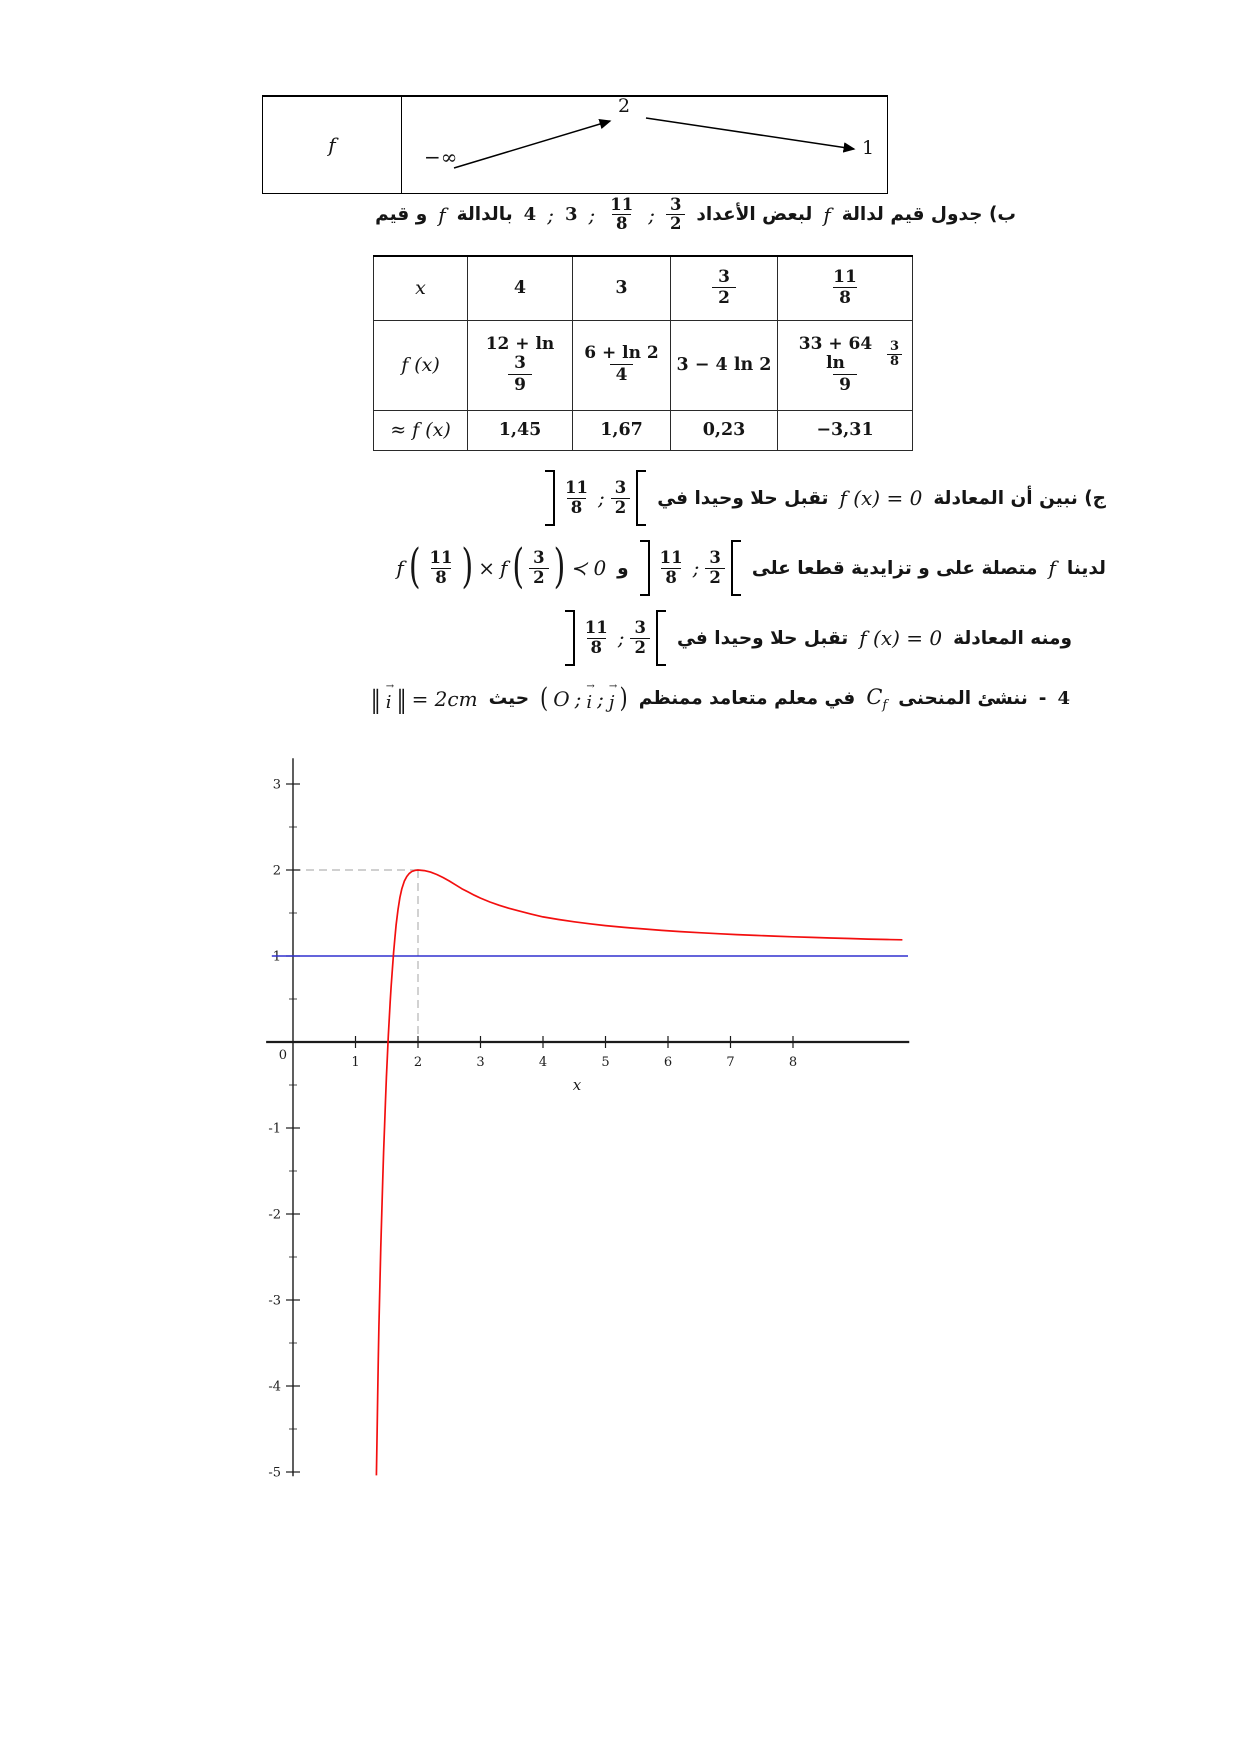  I want to click on x-tick-label: 3, so click(480, 1062).